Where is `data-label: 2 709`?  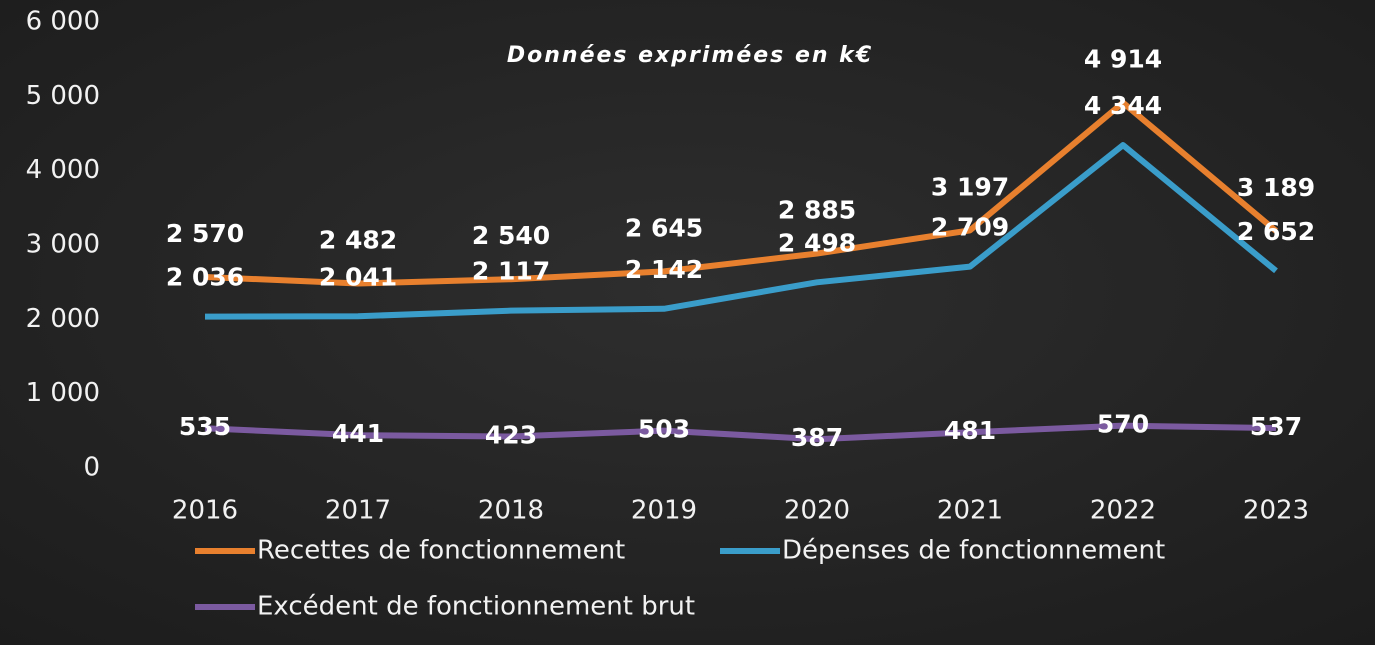 data-label: 2 709 is located at coordinates (970, 227).